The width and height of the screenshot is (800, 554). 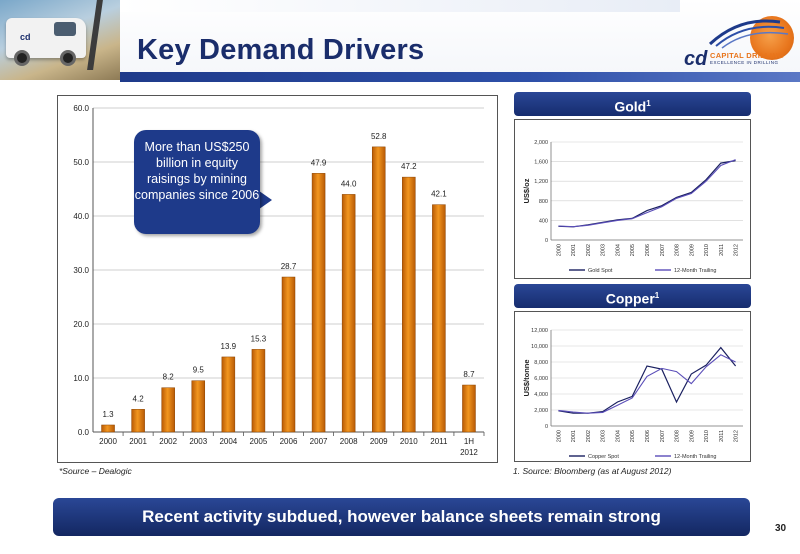 I want to click on y-tick-label: 1,200, so click(x=541, y=182).